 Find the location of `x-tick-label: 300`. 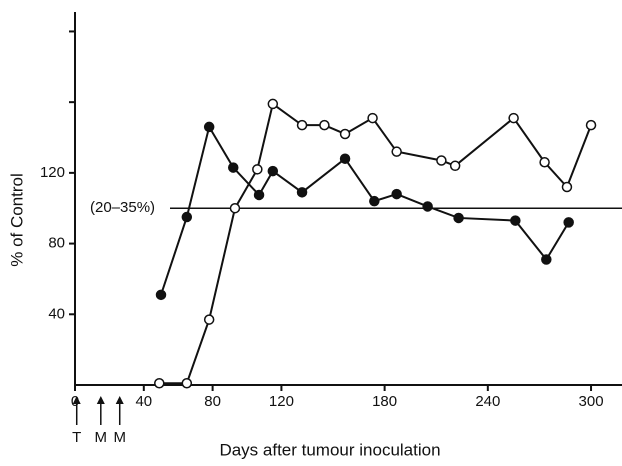

x-tick-label: 300 is located at coordinates (591, 401).